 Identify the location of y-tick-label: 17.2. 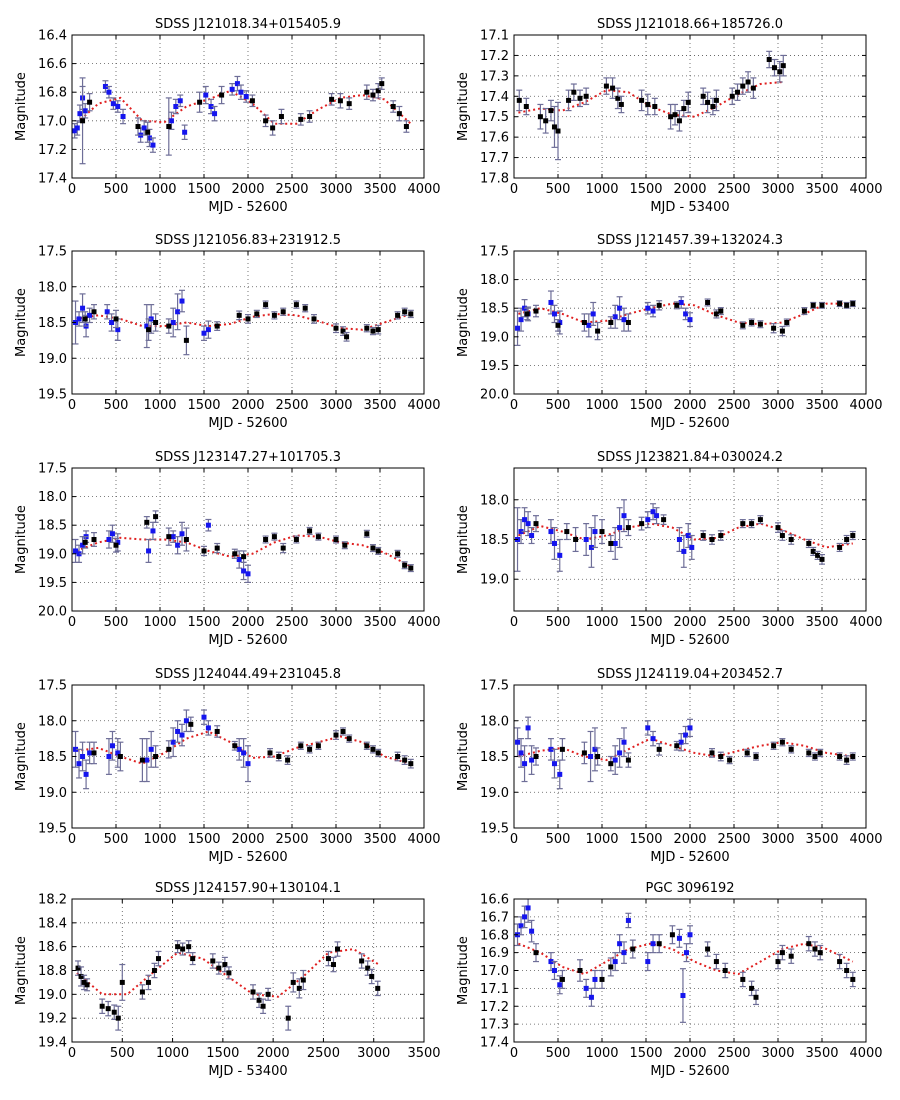
(494, 1007).